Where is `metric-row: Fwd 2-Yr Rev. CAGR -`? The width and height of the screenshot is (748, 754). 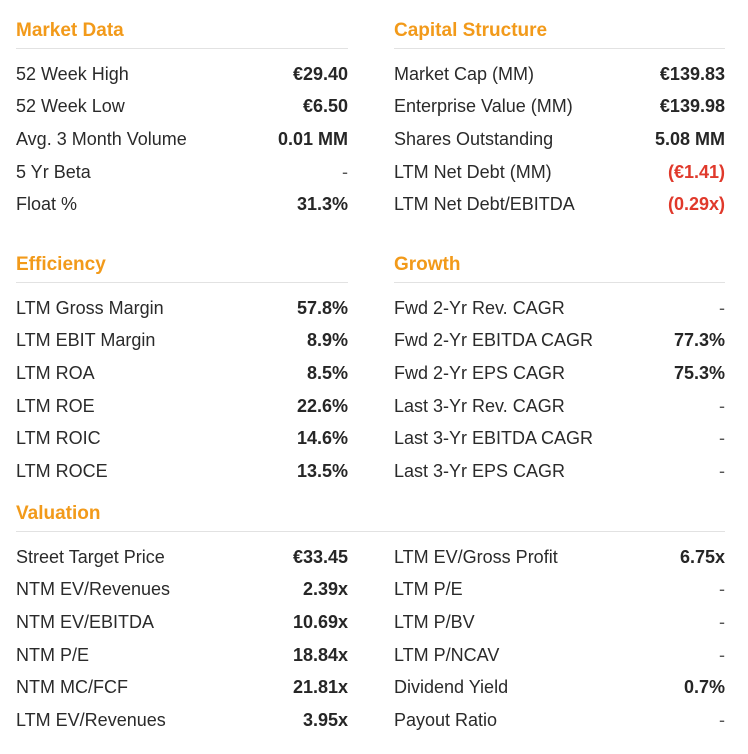
metric-row: Fwd 2-Yr Rev. CAGR - is located at coordinates (559, 308).